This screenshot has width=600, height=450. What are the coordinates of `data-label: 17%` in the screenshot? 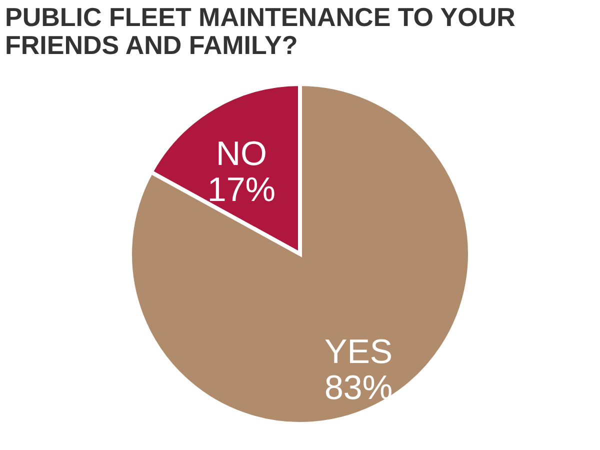 It's located at (241, 190).